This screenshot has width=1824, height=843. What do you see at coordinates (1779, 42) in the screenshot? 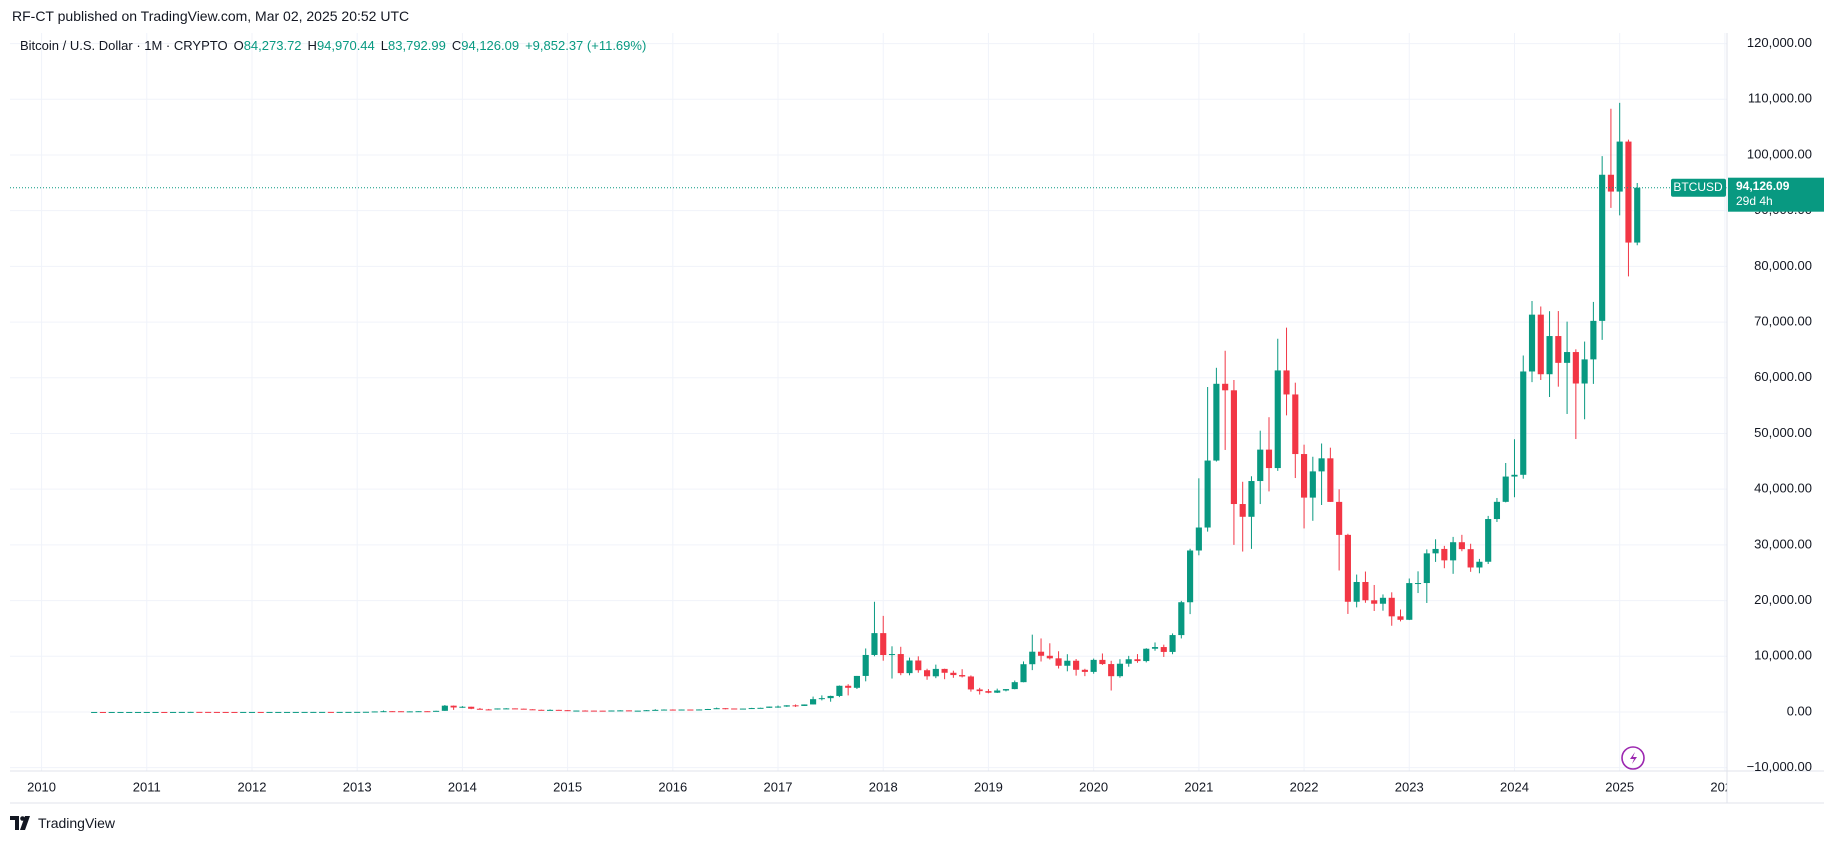
I see `y-tick-label: 120,000.00` at bounding box center [1779, 42].